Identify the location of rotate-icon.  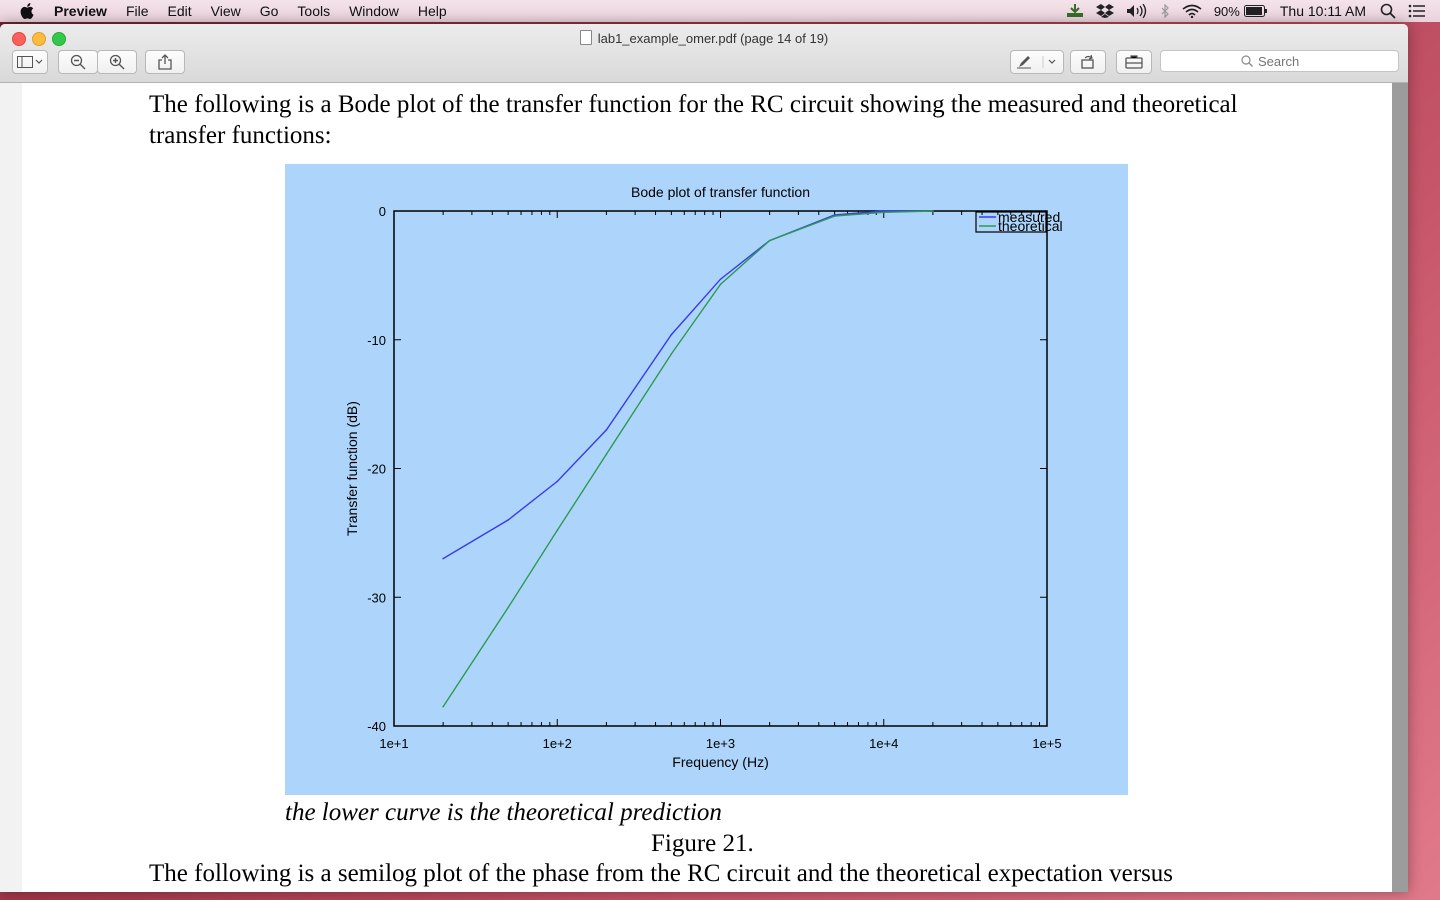
(1087, 61).